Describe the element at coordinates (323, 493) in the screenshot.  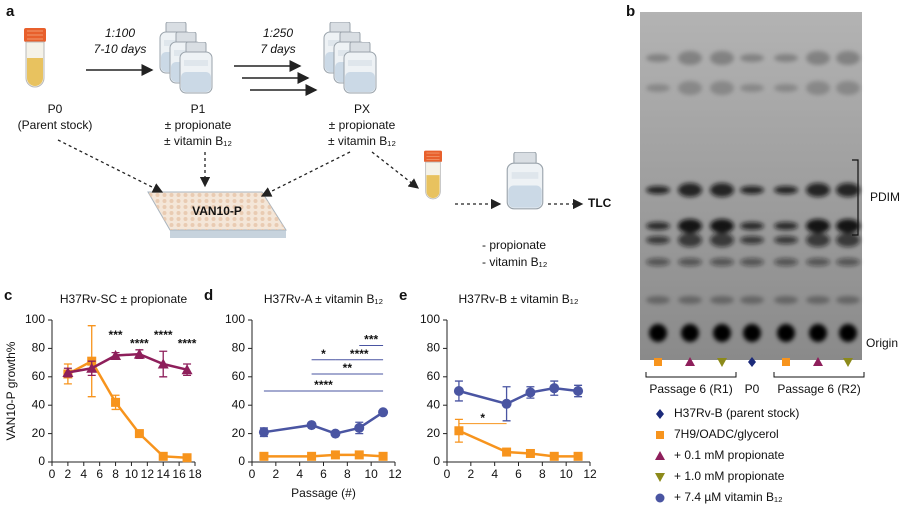
I see `x-axis-label: Passage (#)` at that location.